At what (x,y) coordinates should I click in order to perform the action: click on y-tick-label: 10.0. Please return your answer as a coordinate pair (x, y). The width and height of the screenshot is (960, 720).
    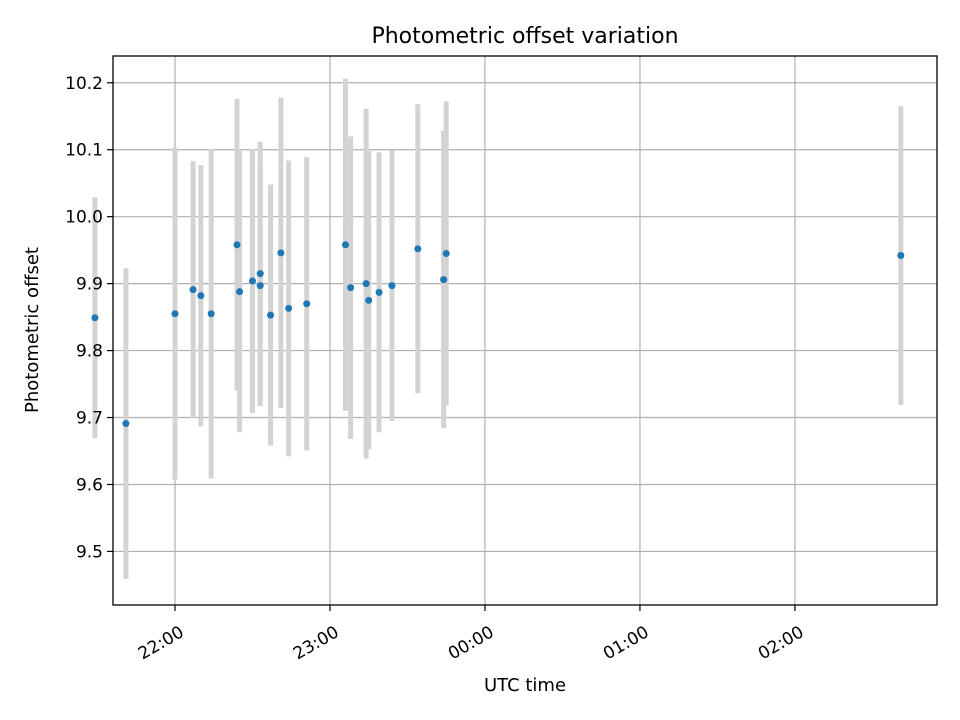
    Looking at the image, I should click on (84, 218).